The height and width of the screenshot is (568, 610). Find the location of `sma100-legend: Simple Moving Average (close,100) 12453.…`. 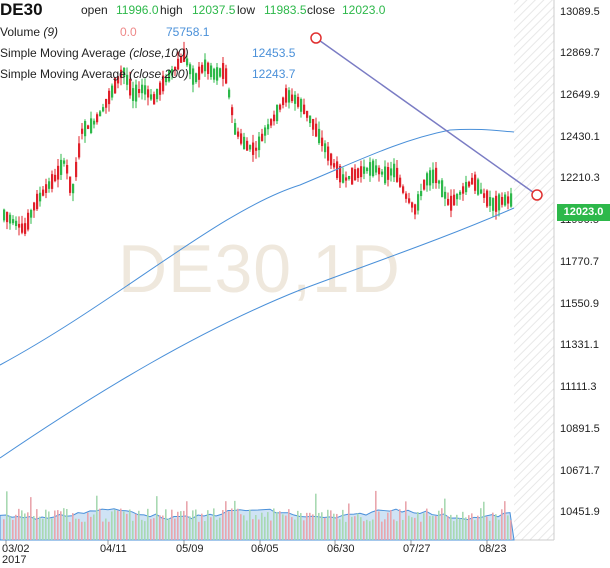

sma100-legend: Simple Moving Average (close,100) 12453.… is located at coordinates (147, 53).